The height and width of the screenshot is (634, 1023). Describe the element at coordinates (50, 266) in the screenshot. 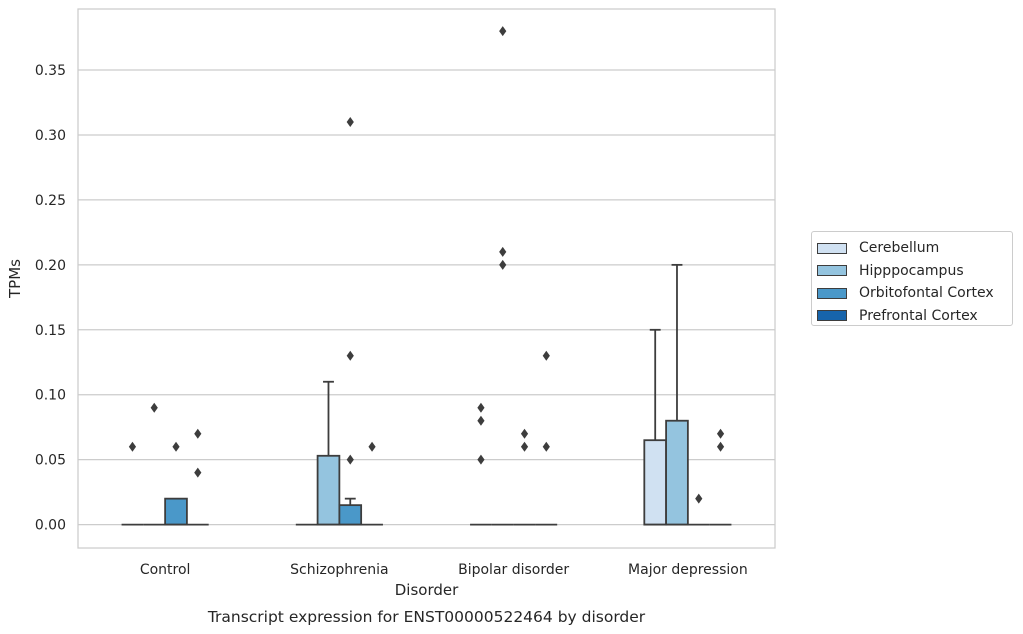

I see `y-tick-label: 0.20` at that location.